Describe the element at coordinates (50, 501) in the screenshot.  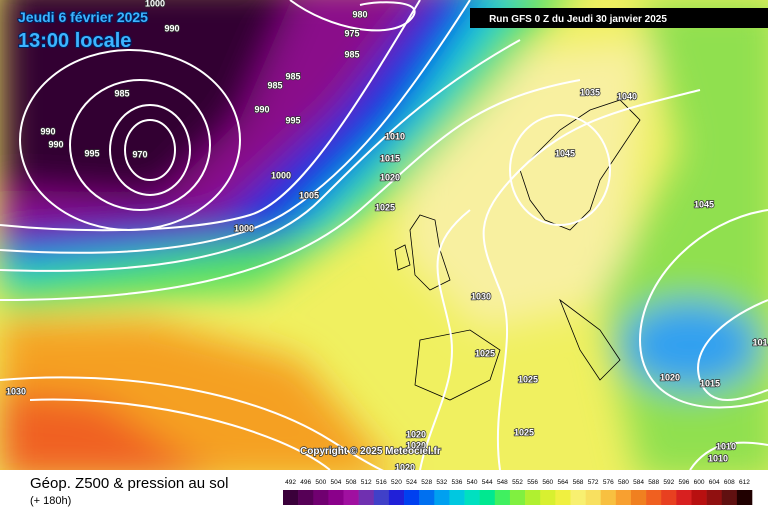
I see `forecast-lead: (+ 180h)` at that location.